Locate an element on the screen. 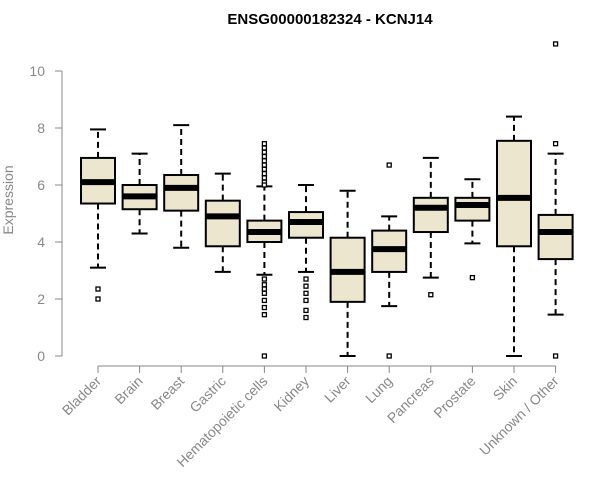  box-breast is located at coordinates (181, 186).